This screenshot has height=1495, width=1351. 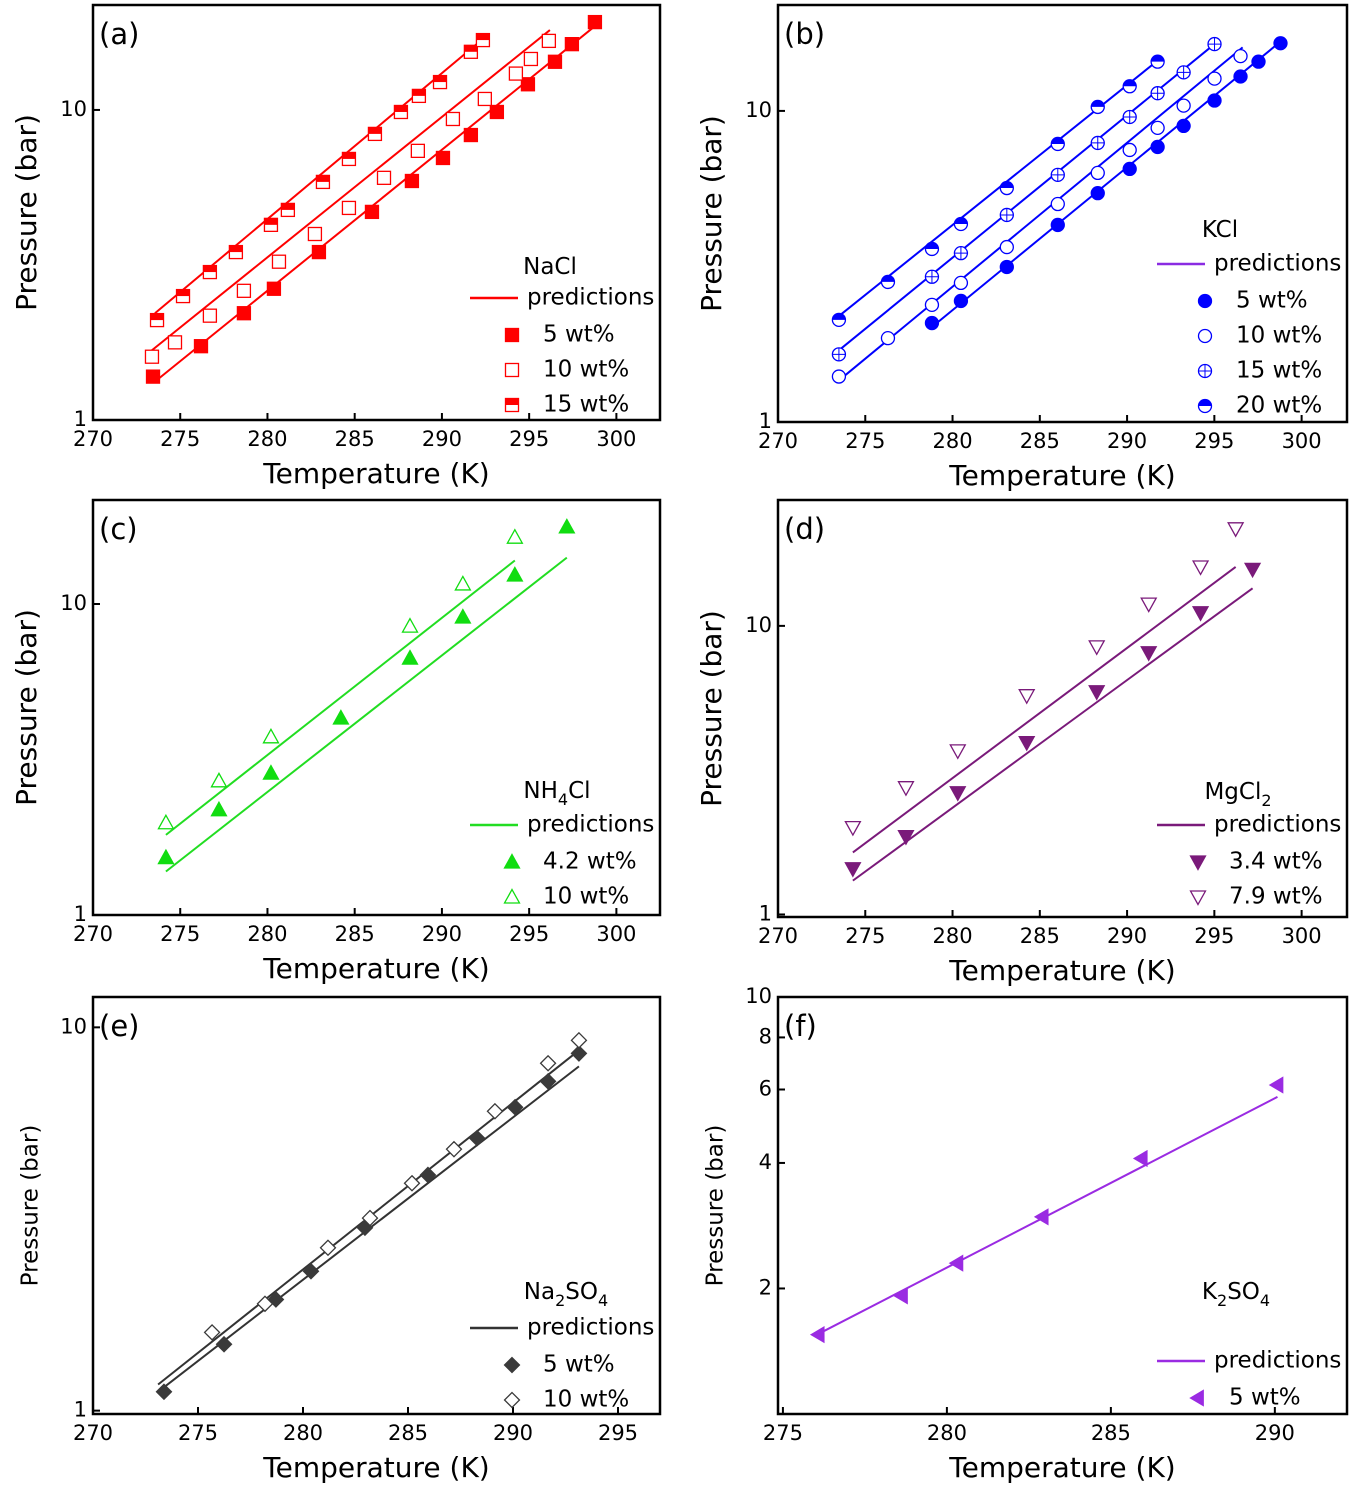 I want to click on y-tick-label: 8, so click(x=765, y=1036).